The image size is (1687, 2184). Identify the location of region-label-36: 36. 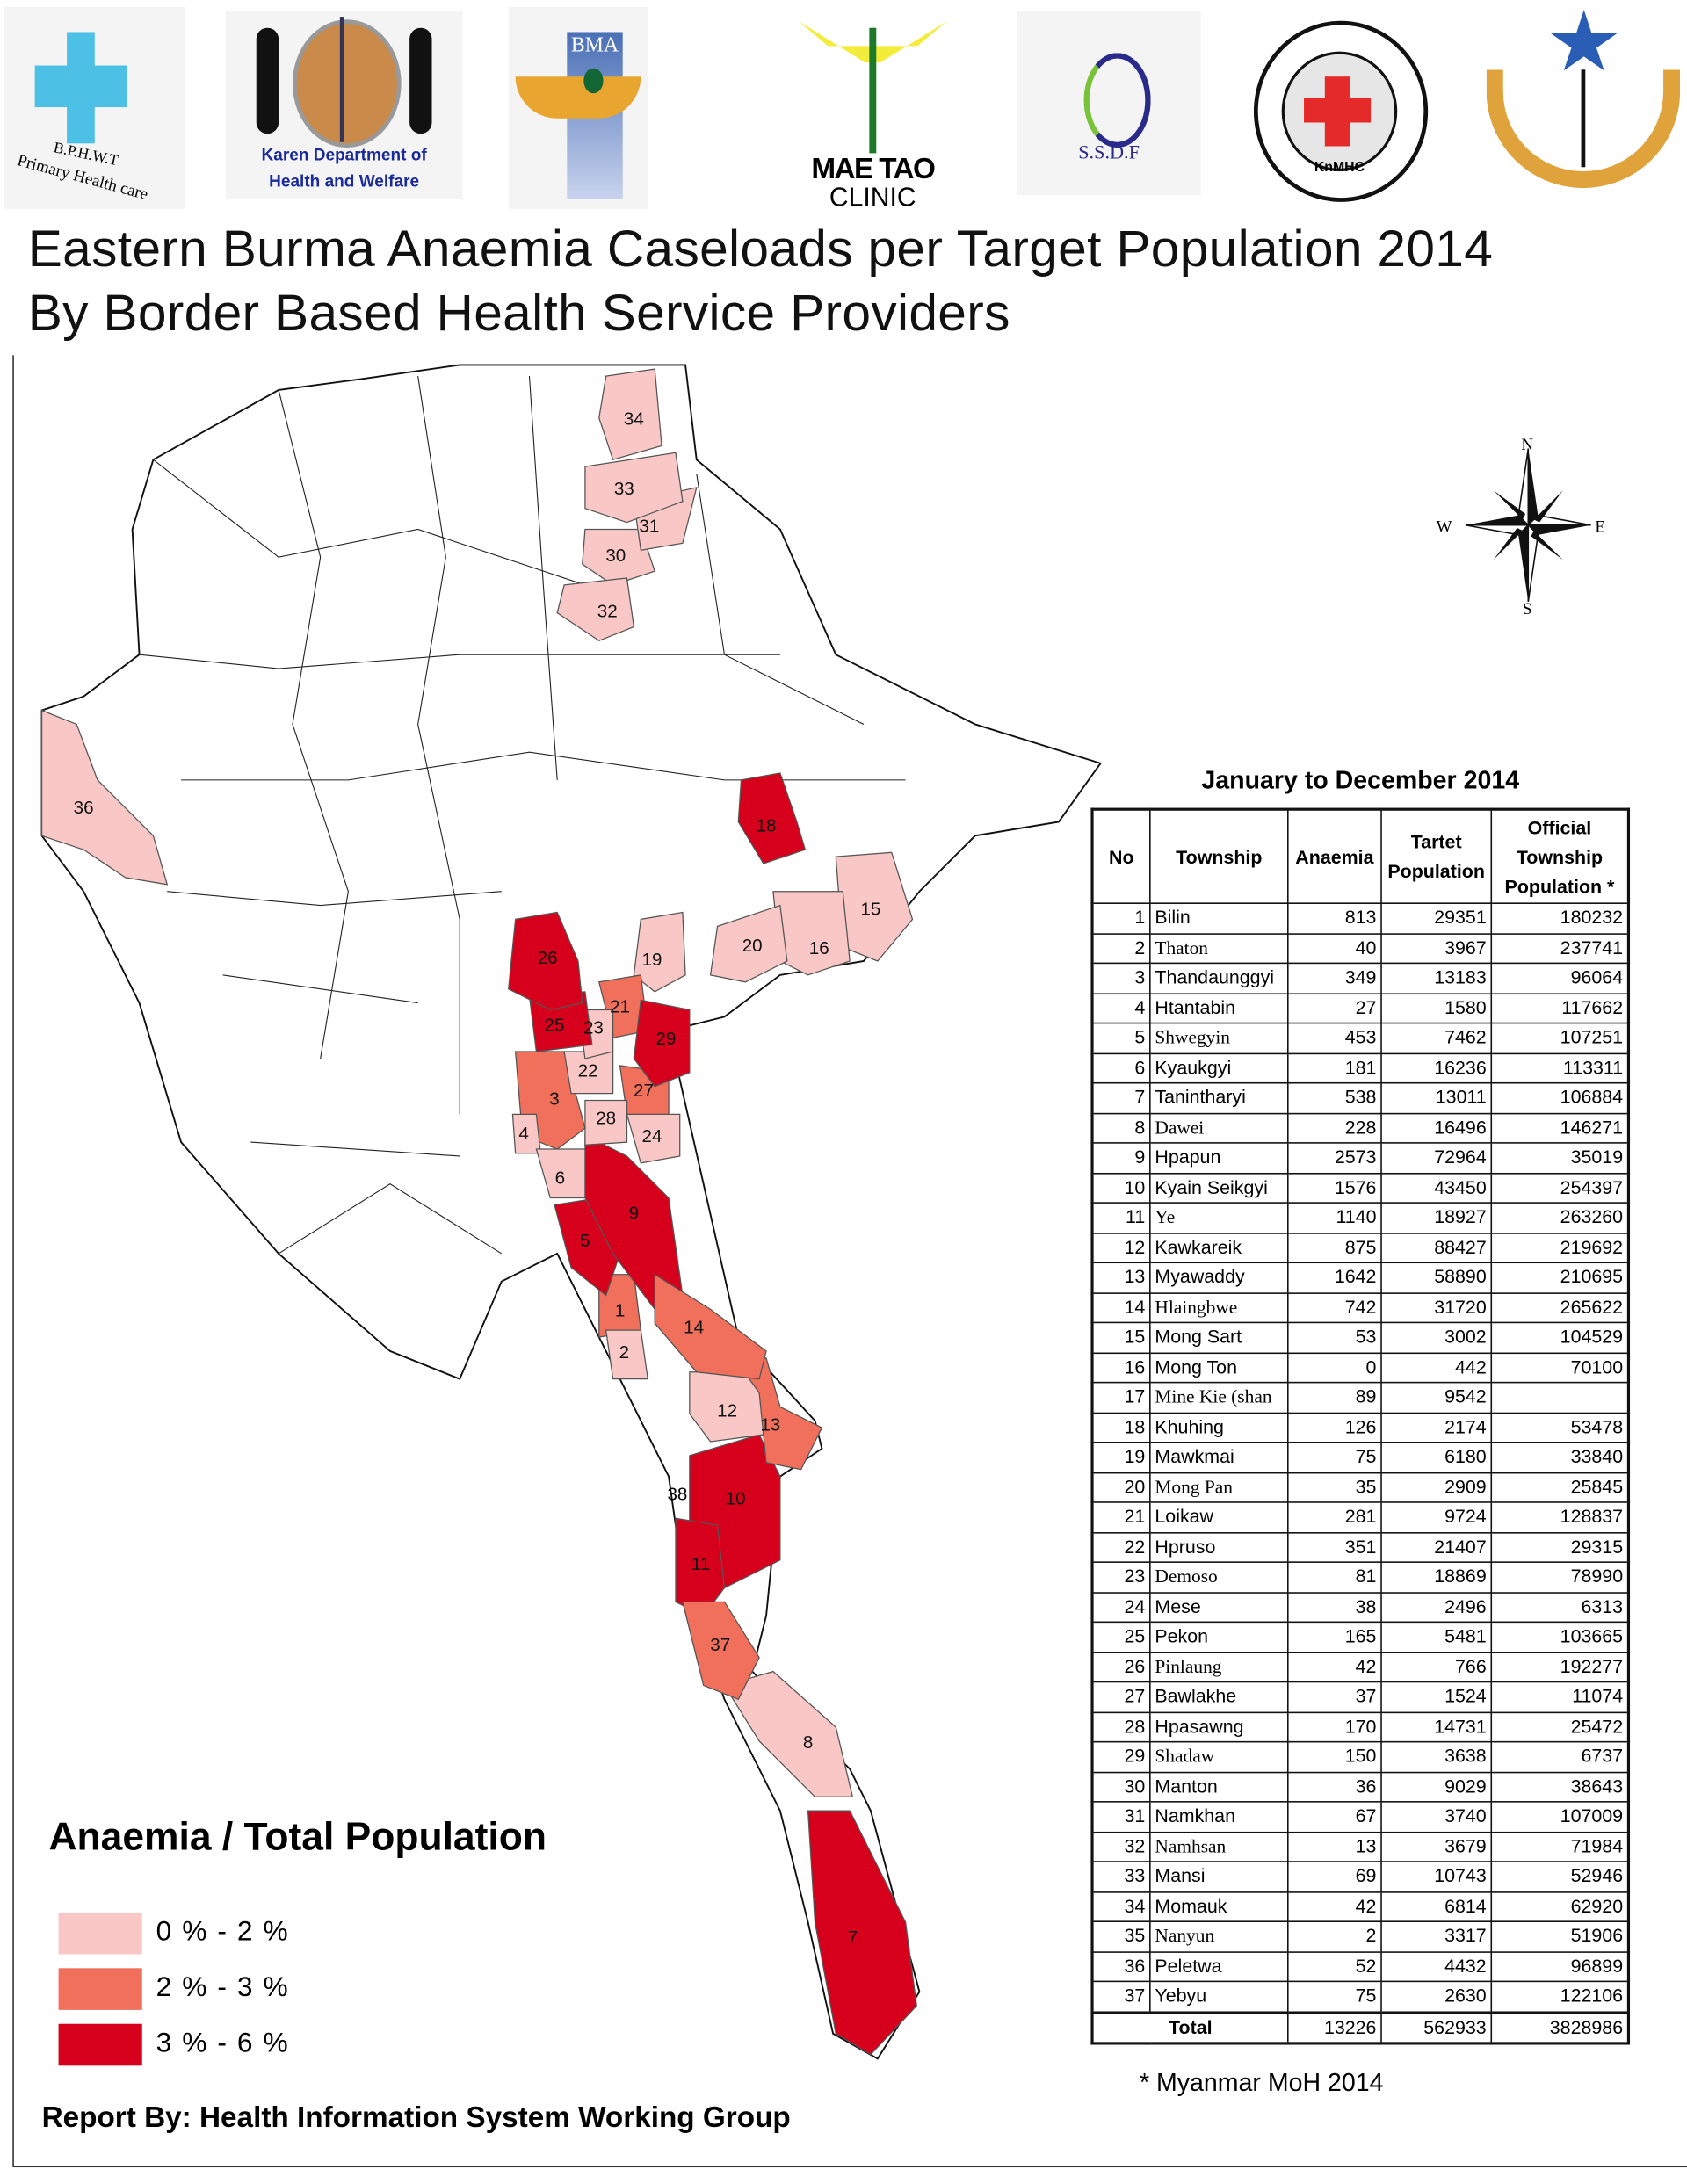
(84, 808).